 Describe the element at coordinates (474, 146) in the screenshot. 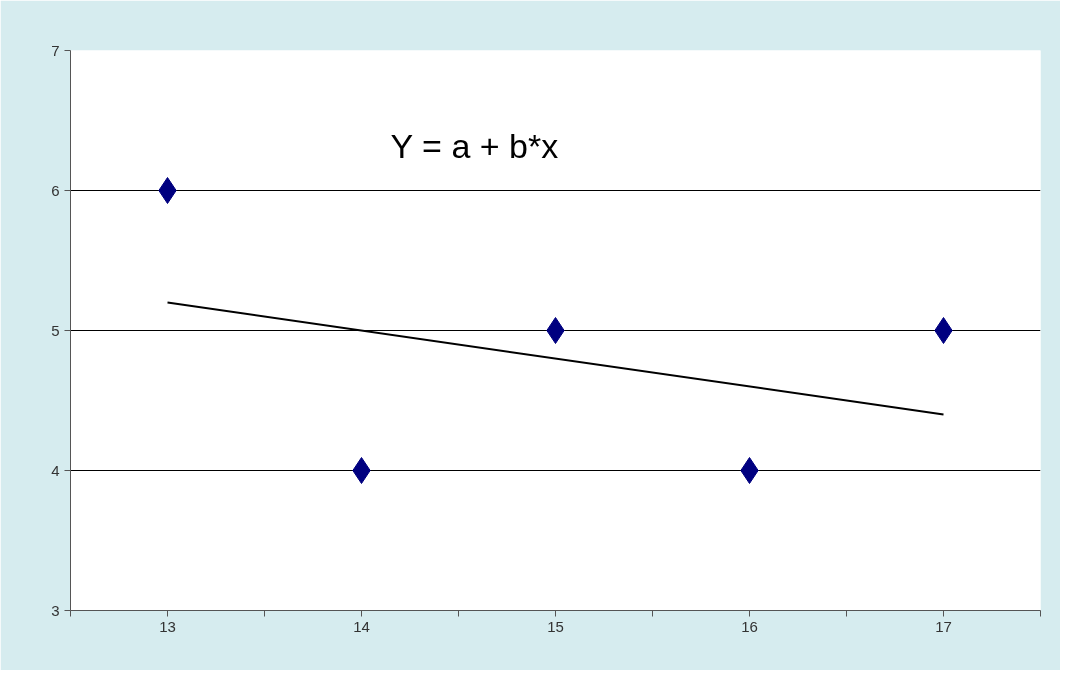

I see `annotation: Y = a + b*x` at that location.